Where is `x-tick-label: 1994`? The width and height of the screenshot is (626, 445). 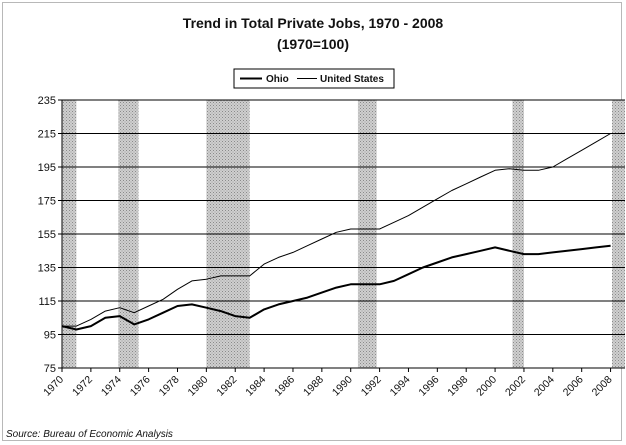 x-tick-label: 1994 is located at coordinates (400, 386).